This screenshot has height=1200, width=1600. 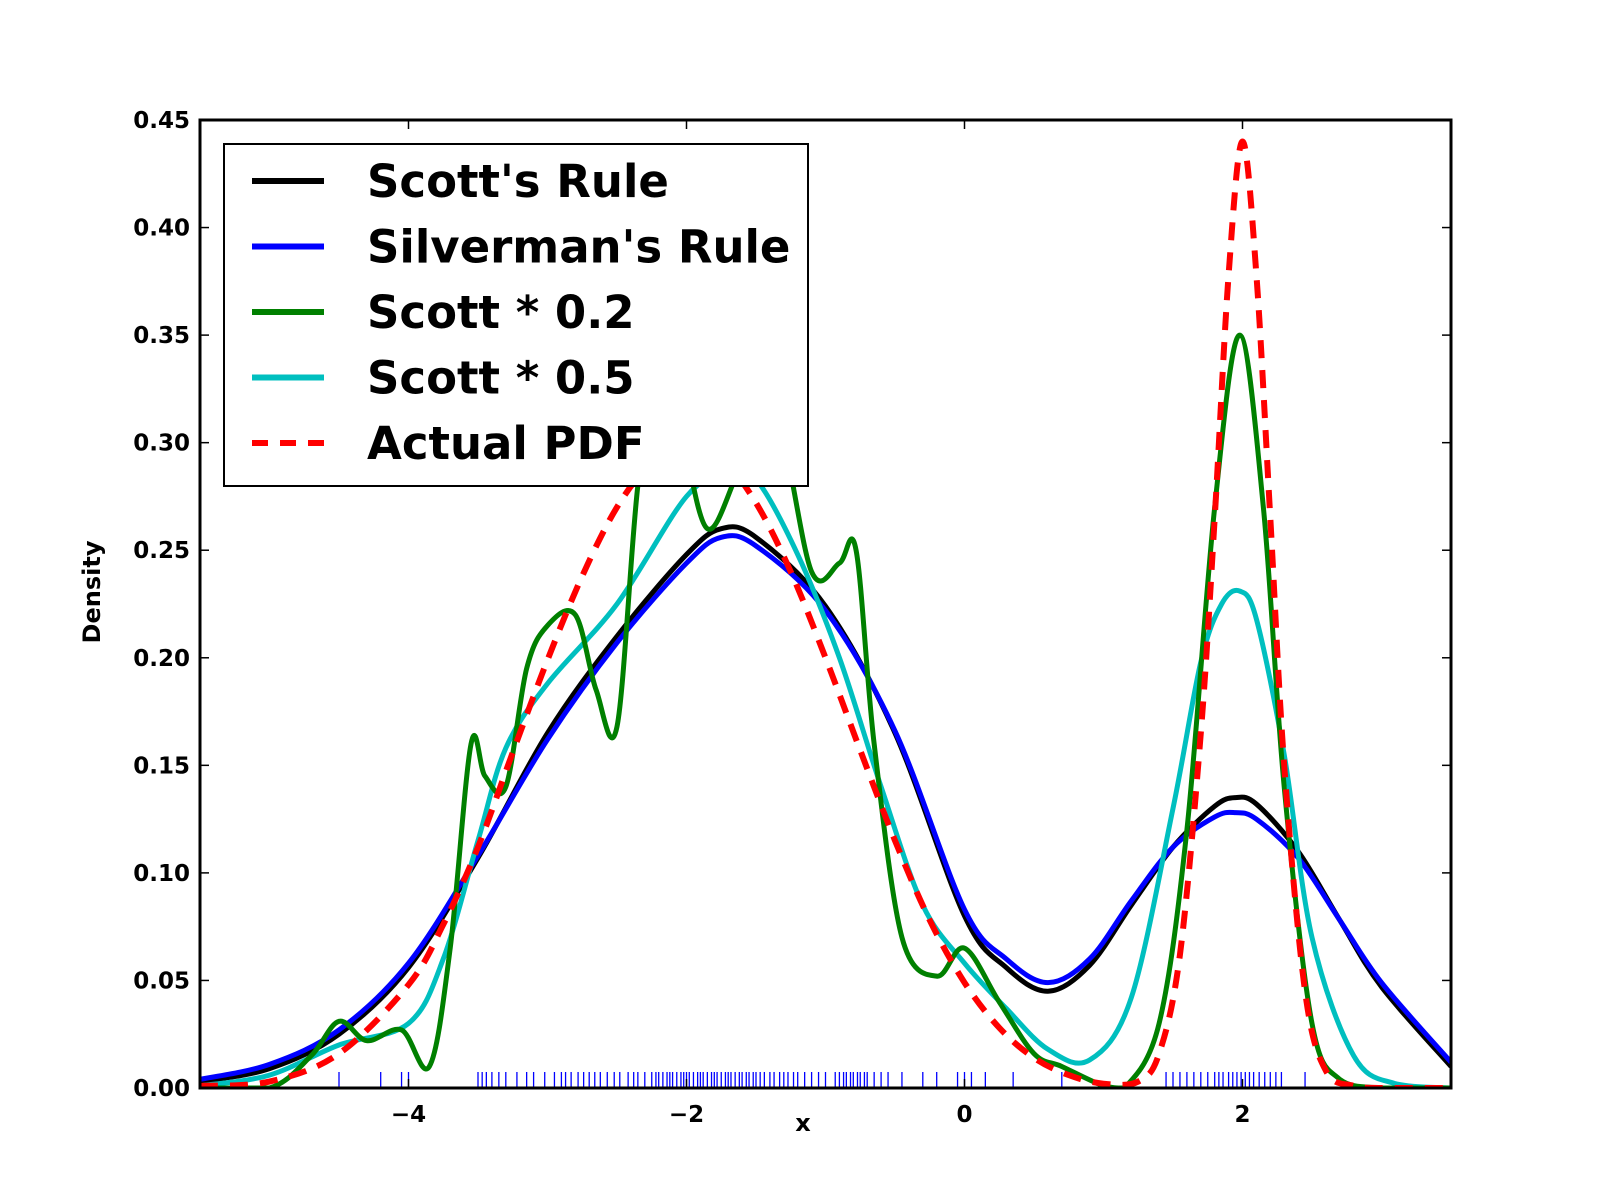 I want to click on y-tick-label: 0.10, so click(x=161, y=874).